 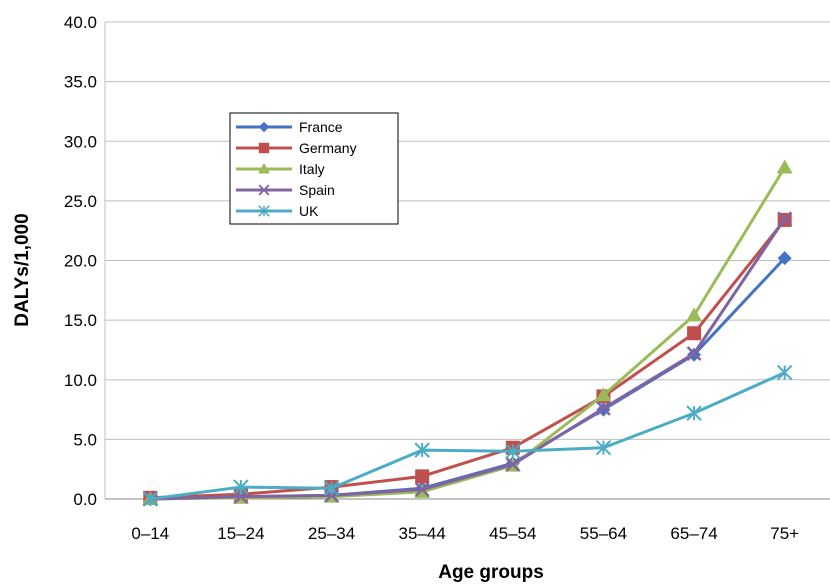 What do you see at coordinates (285, 190) in the screenshot?
I see `legend-item-spain: Spain` at bounding box center [285, 190].